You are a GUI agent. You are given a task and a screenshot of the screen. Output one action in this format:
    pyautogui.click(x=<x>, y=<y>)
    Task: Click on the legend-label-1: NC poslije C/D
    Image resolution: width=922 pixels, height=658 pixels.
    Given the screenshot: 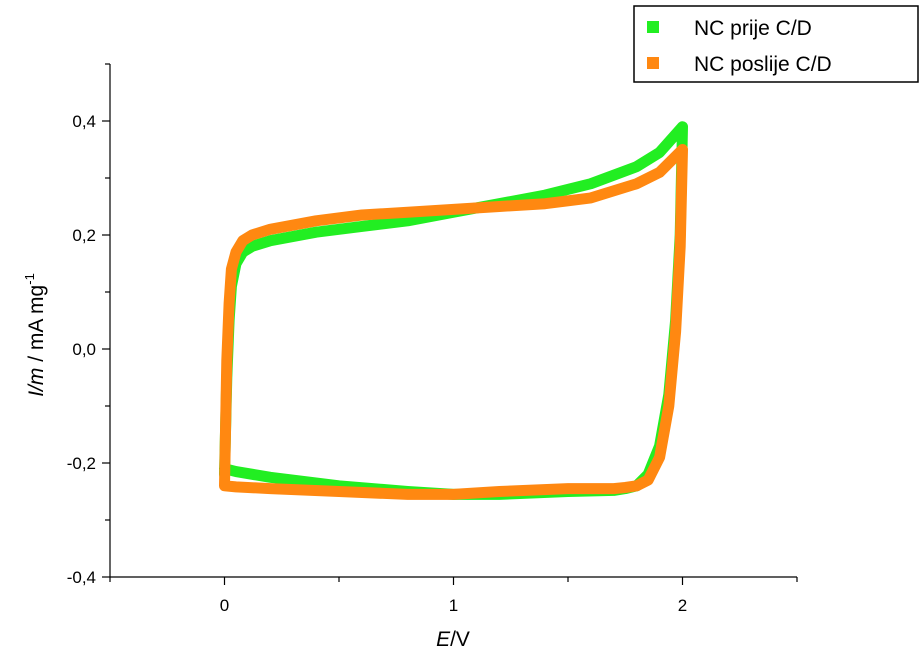 What is the action you would take?
    pyautogui.click(x=763, y=64)
    